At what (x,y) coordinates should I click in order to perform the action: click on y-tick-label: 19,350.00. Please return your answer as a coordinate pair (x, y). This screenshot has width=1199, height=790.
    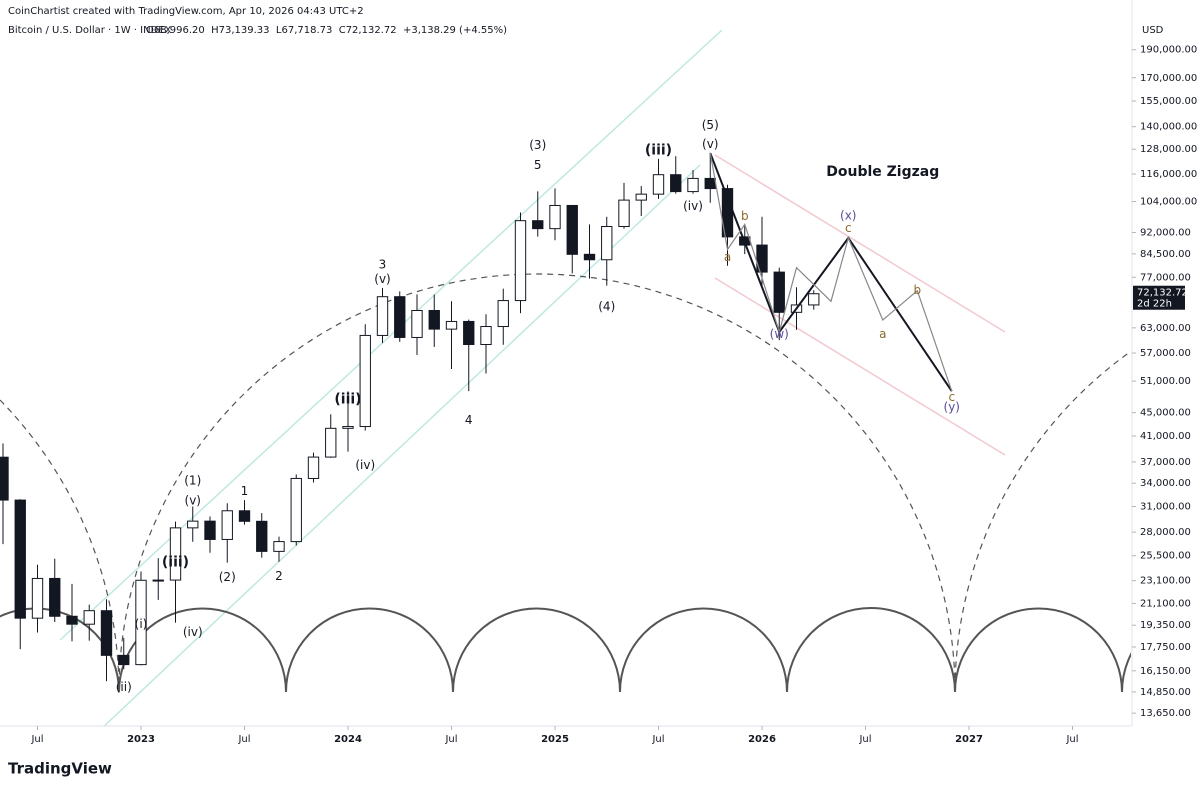
    Looking at the image, I should click on (1165, 625).